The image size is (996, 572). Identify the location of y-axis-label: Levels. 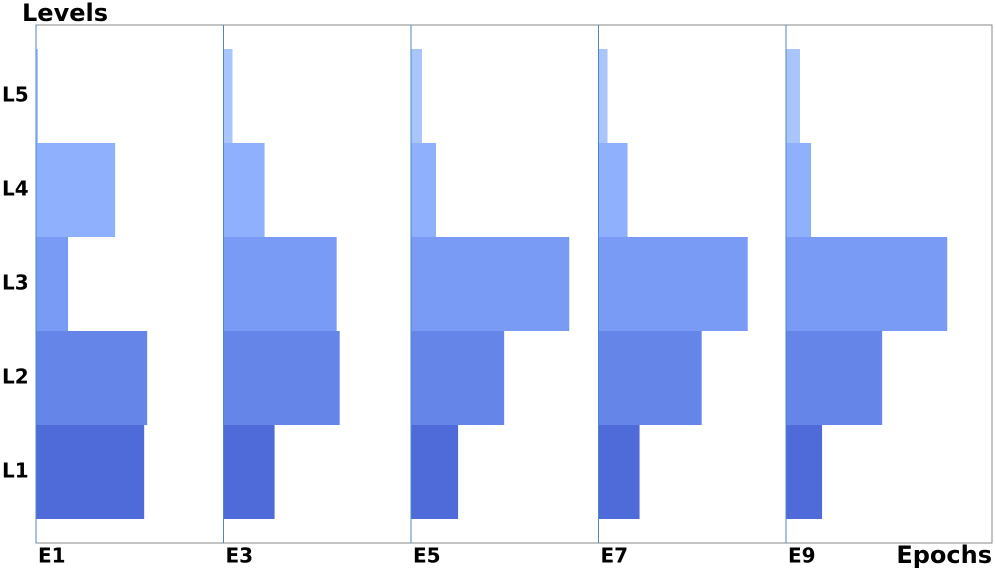
(65, 13).